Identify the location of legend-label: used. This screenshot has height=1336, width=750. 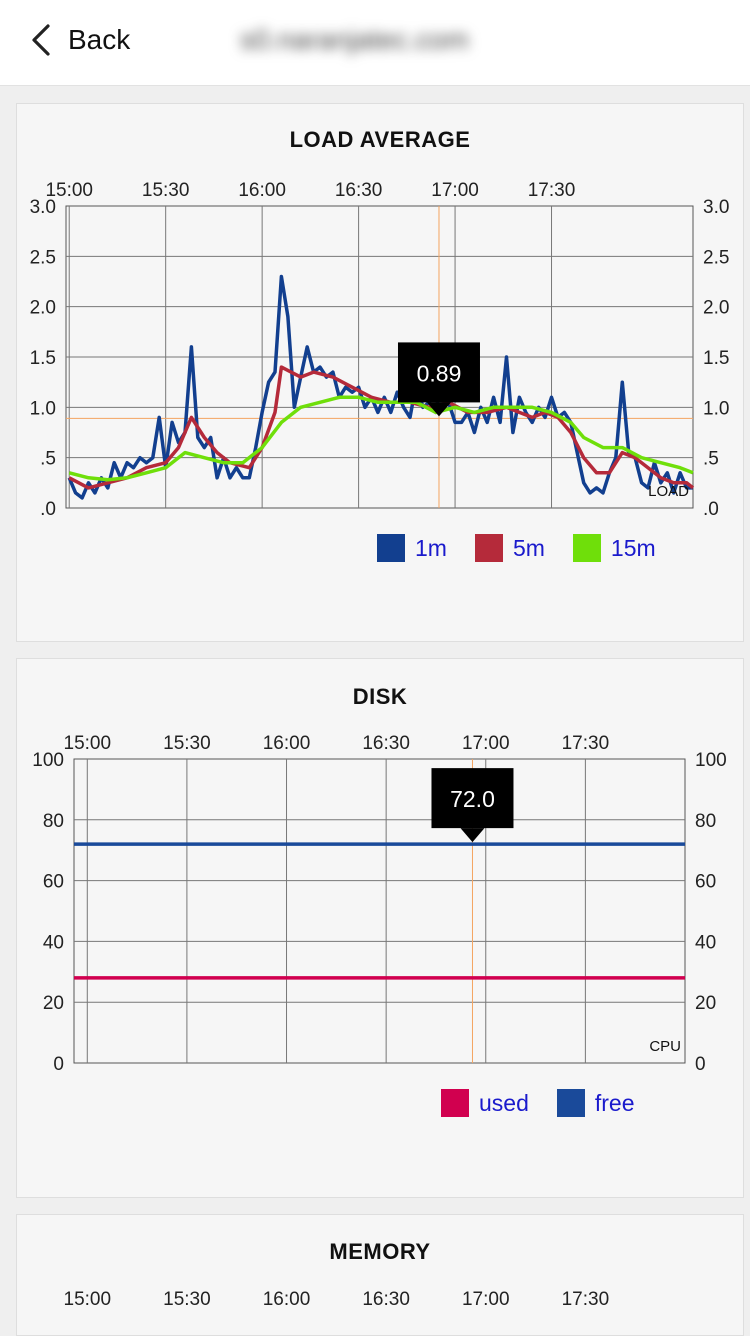
(504, 1102).